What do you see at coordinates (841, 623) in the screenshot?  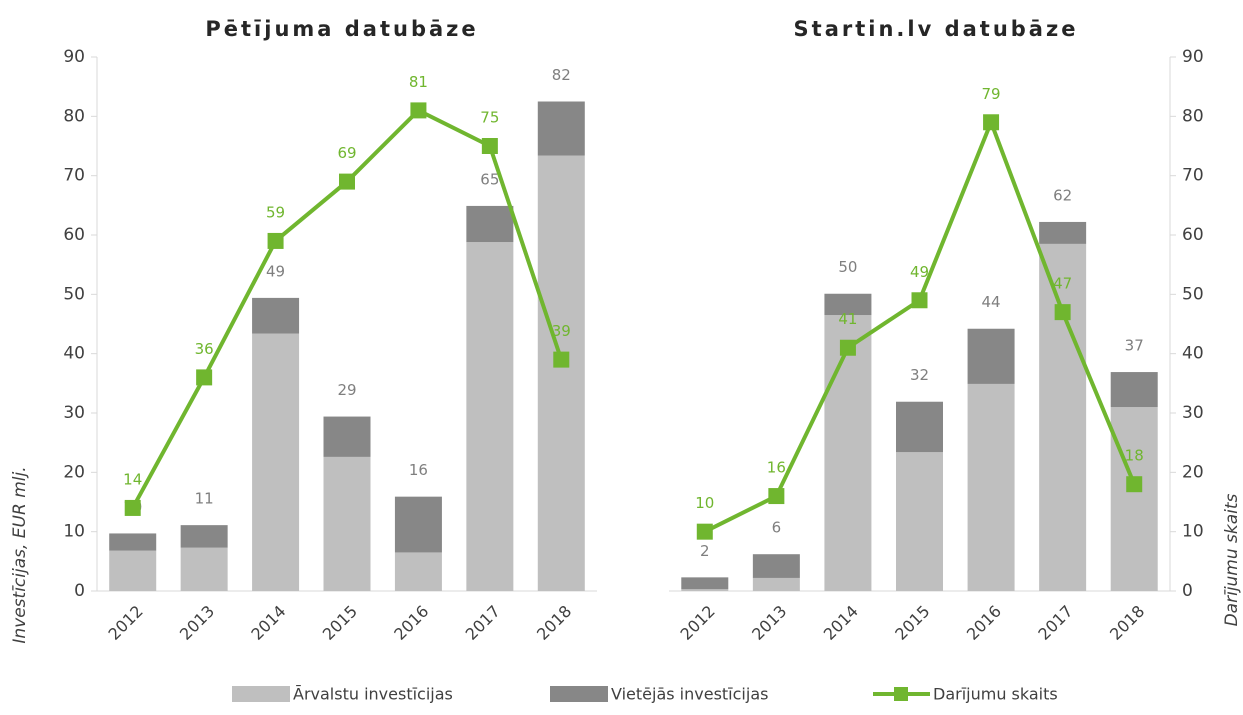 I see `x-tick-label: 2014` at bounding box center [841, 623].